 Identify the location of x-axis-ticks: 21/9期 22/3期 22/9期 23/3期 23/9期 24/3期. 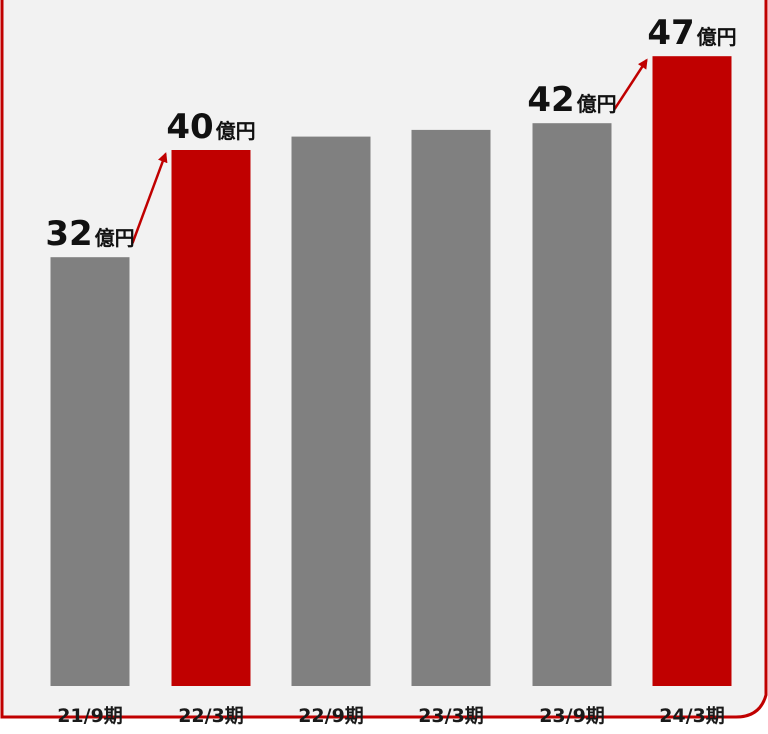
(391, 716).